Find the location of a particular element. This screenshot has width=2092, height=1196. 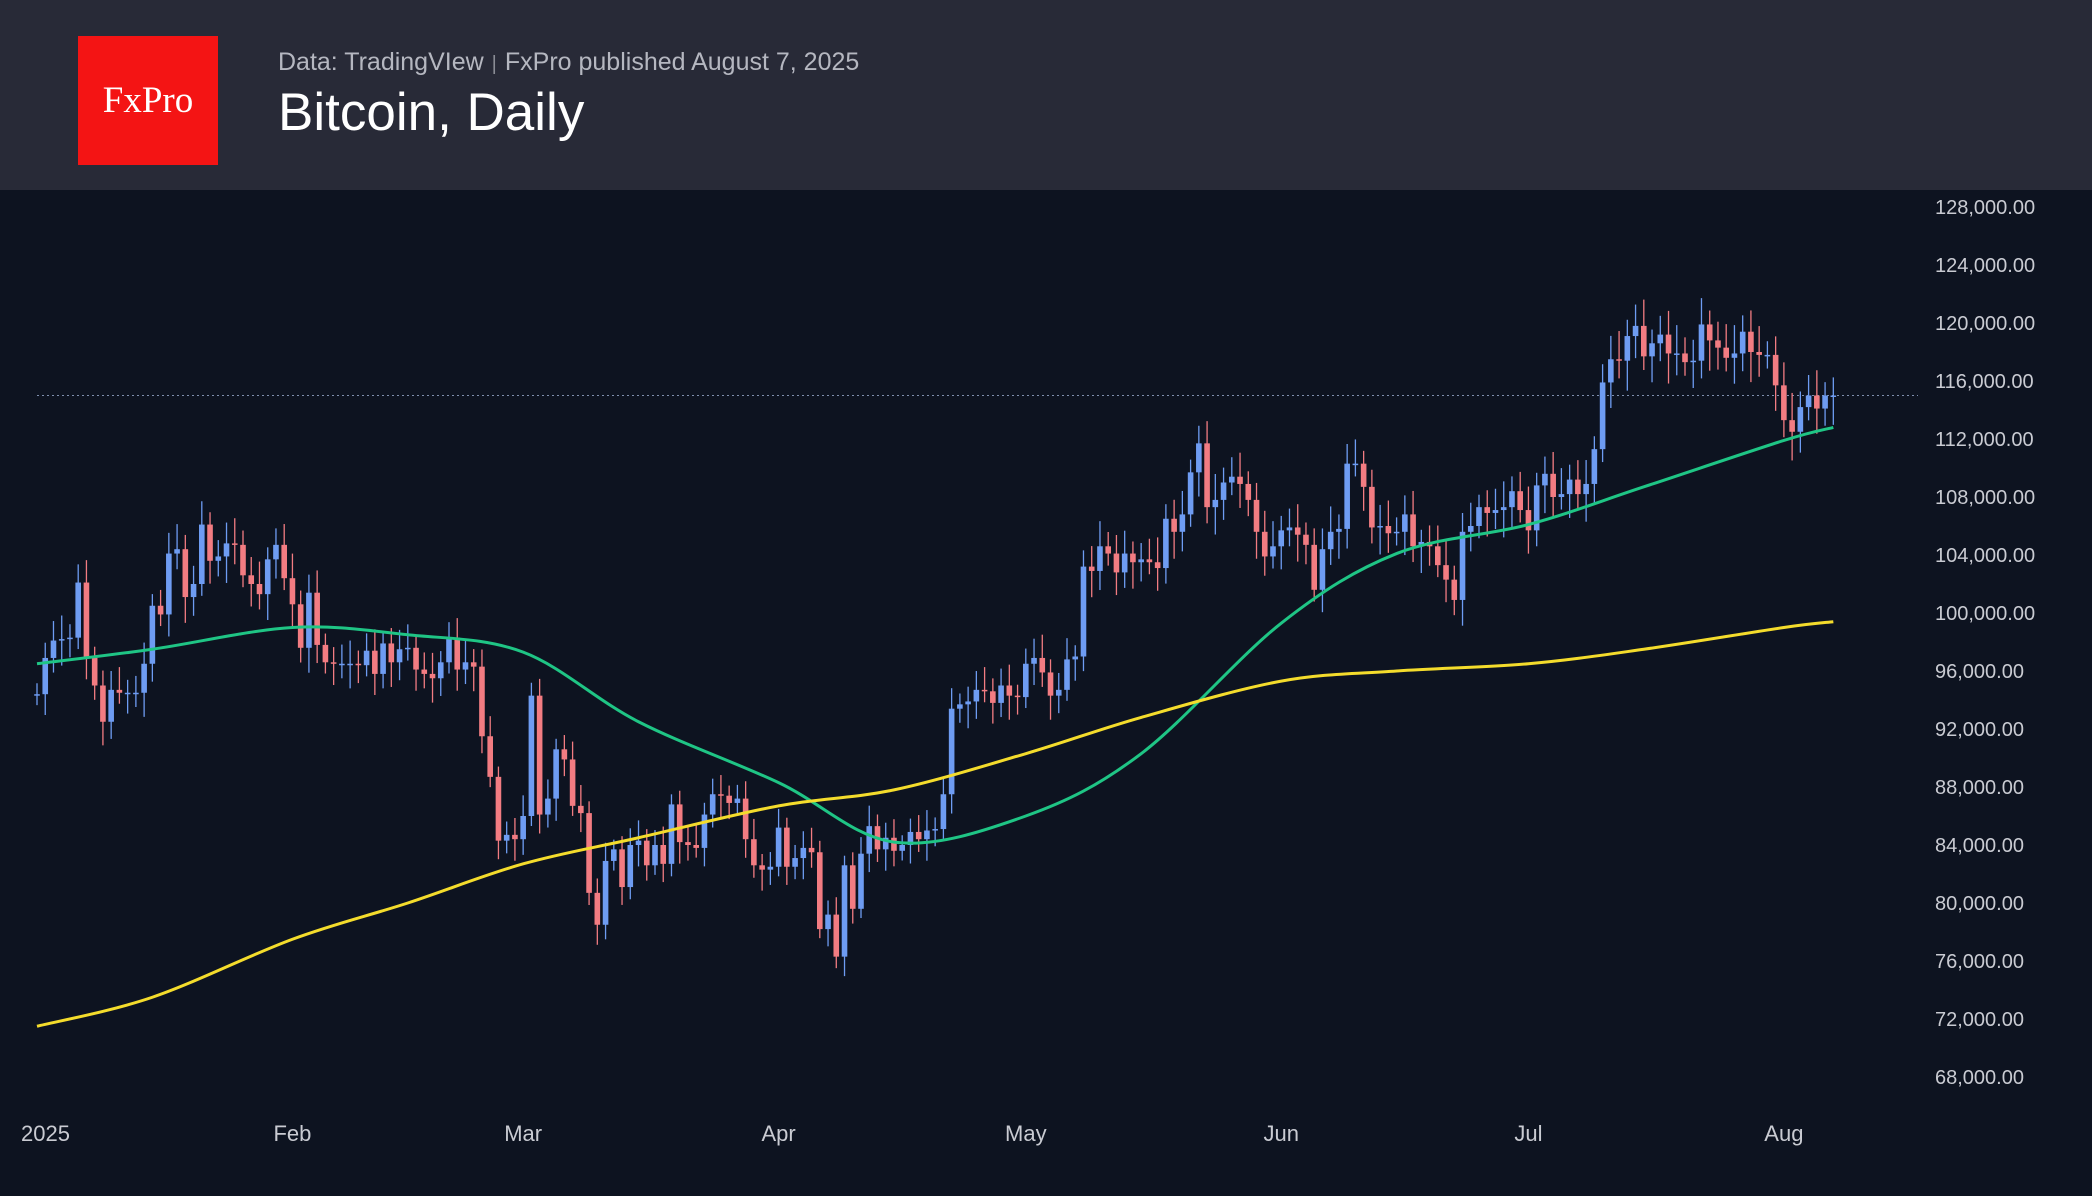

x-tick-label: Jun is located at coordinates (1280, 1133).